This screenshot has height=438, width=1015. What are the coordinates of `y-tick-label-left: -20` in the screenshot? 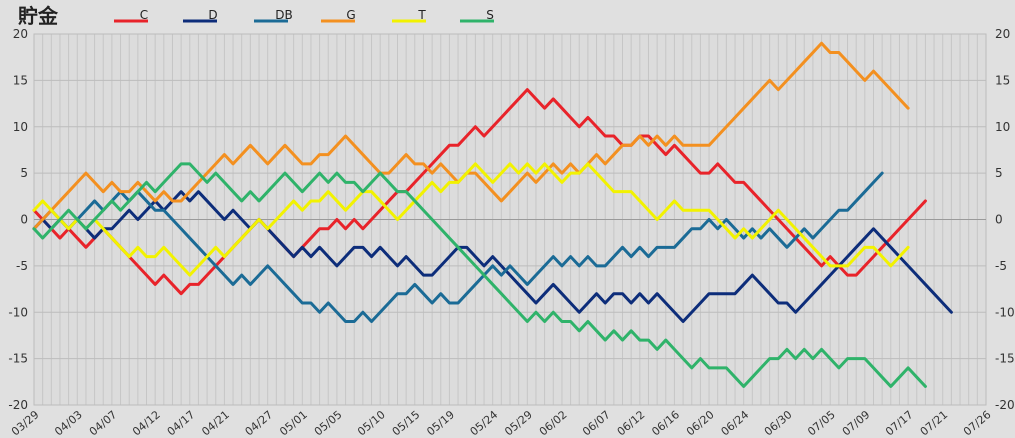 It's located at (18, 405).